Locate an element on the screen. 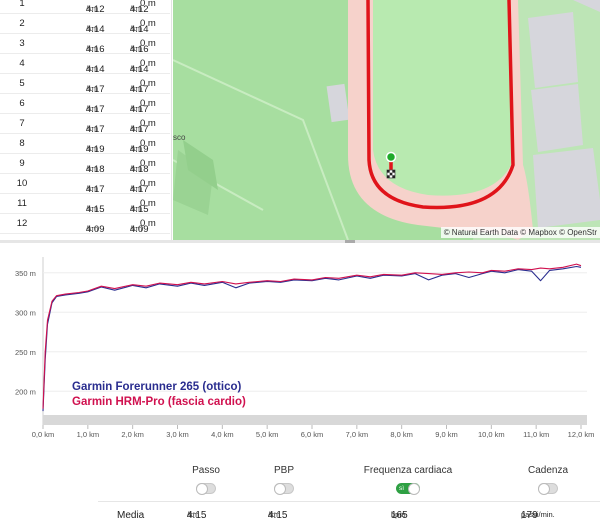 Image resolution: width=600 pixels, height=531 pixels. x-tick-label: 10,0 km is located at coordinates (491, 434).